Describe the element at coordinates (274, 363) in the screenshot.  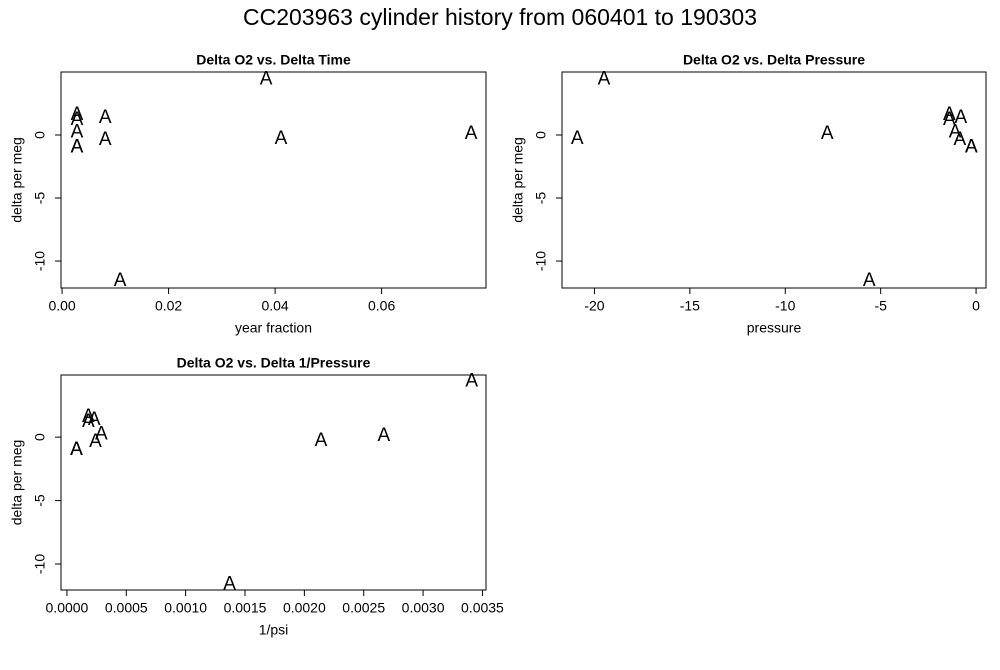
I see `subplot-title: Delta O2 vs. Delta 1/Pressure` at that location.